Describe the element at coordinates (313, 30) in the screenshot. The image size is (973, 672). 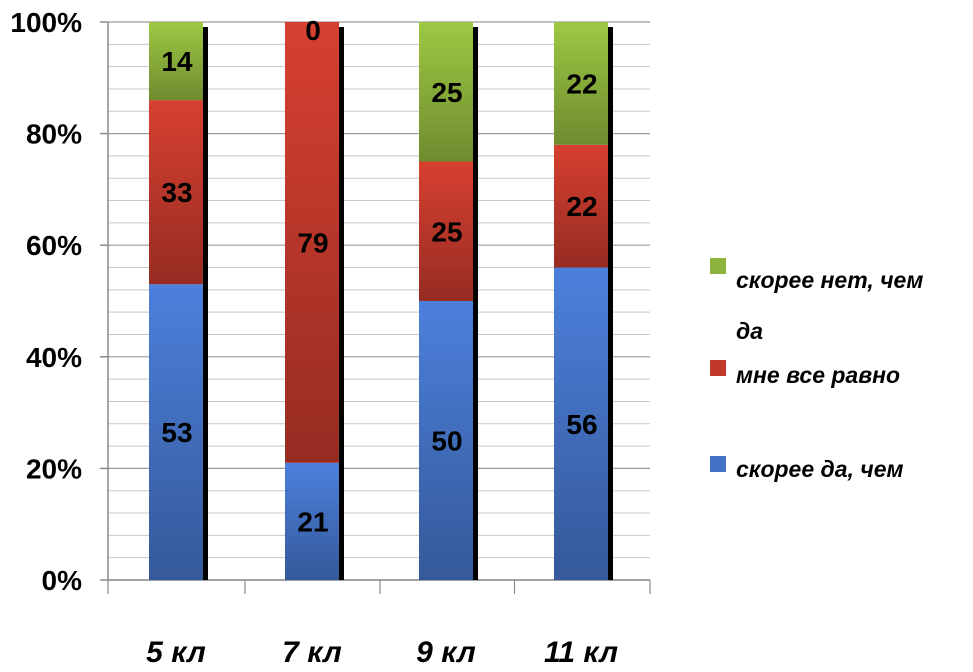
I see `data-label: 0` at that location.